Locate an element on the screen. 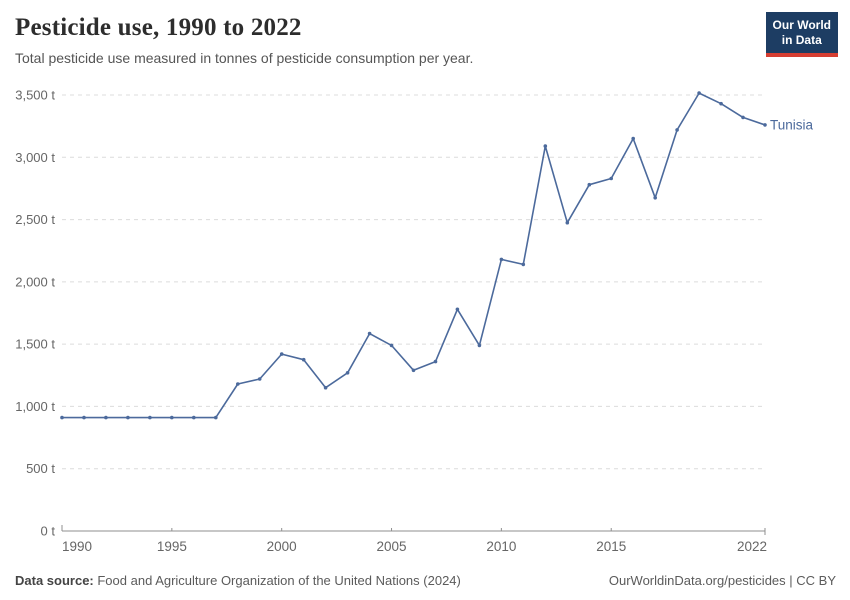  x-tick-label: 2010 is located at coordinates (501, 546).